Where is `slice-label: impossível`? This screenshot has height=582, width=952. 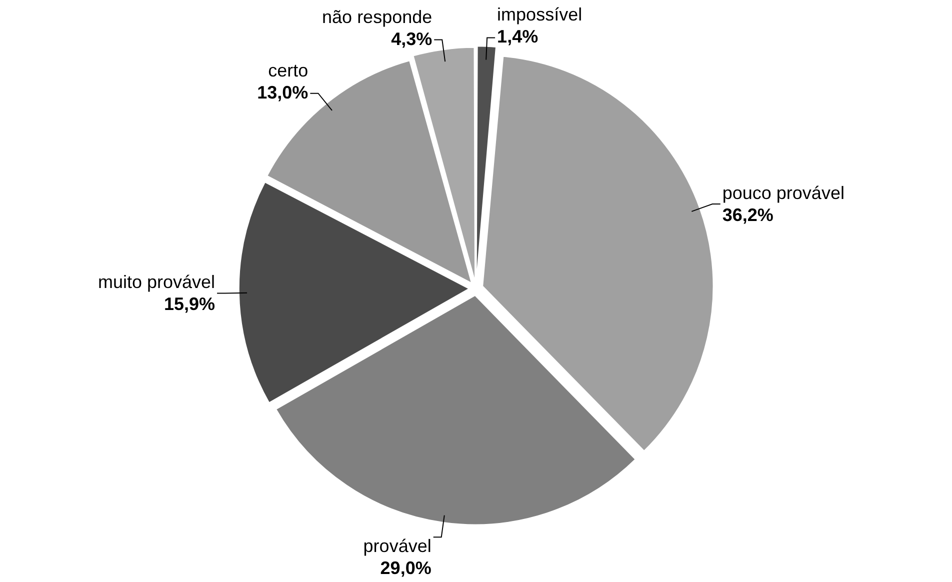 slice-label: impossível is located at coordinates (539, 14).